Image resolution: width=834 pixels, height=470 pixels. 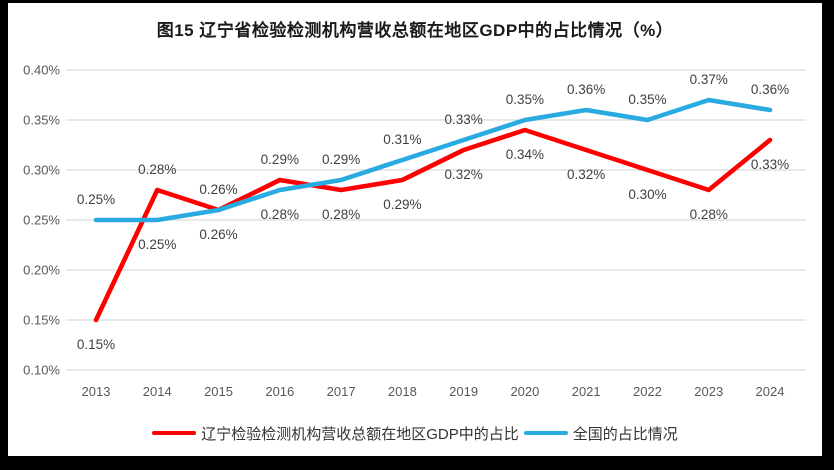 I want to click on x-tick-label: 2013, so click(x=96, y=391).